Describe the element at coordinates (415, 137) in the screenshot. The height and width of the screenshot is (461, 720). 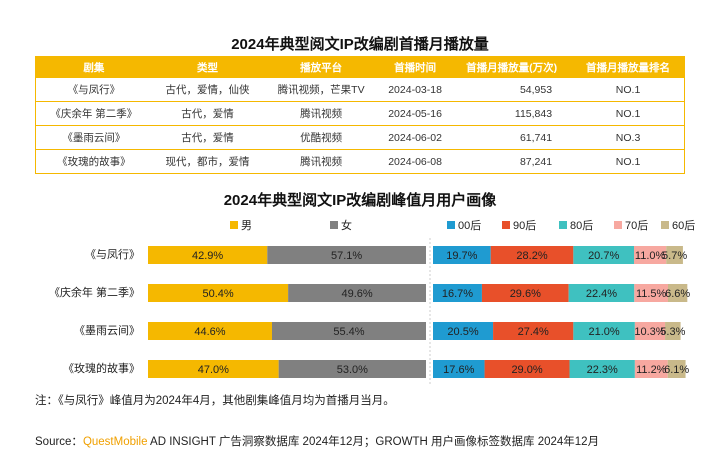
I see `table-cell: 2024-06-02` at that location.